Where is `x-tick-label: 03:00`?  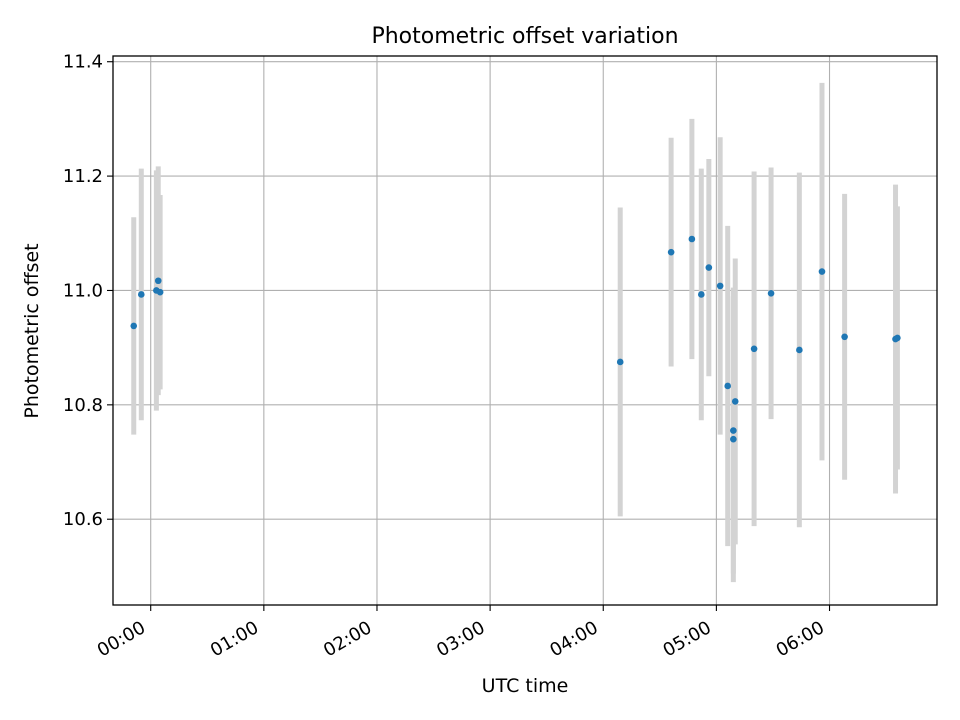 x-tick-label: 03:00 is located at coordinates (460, 639).